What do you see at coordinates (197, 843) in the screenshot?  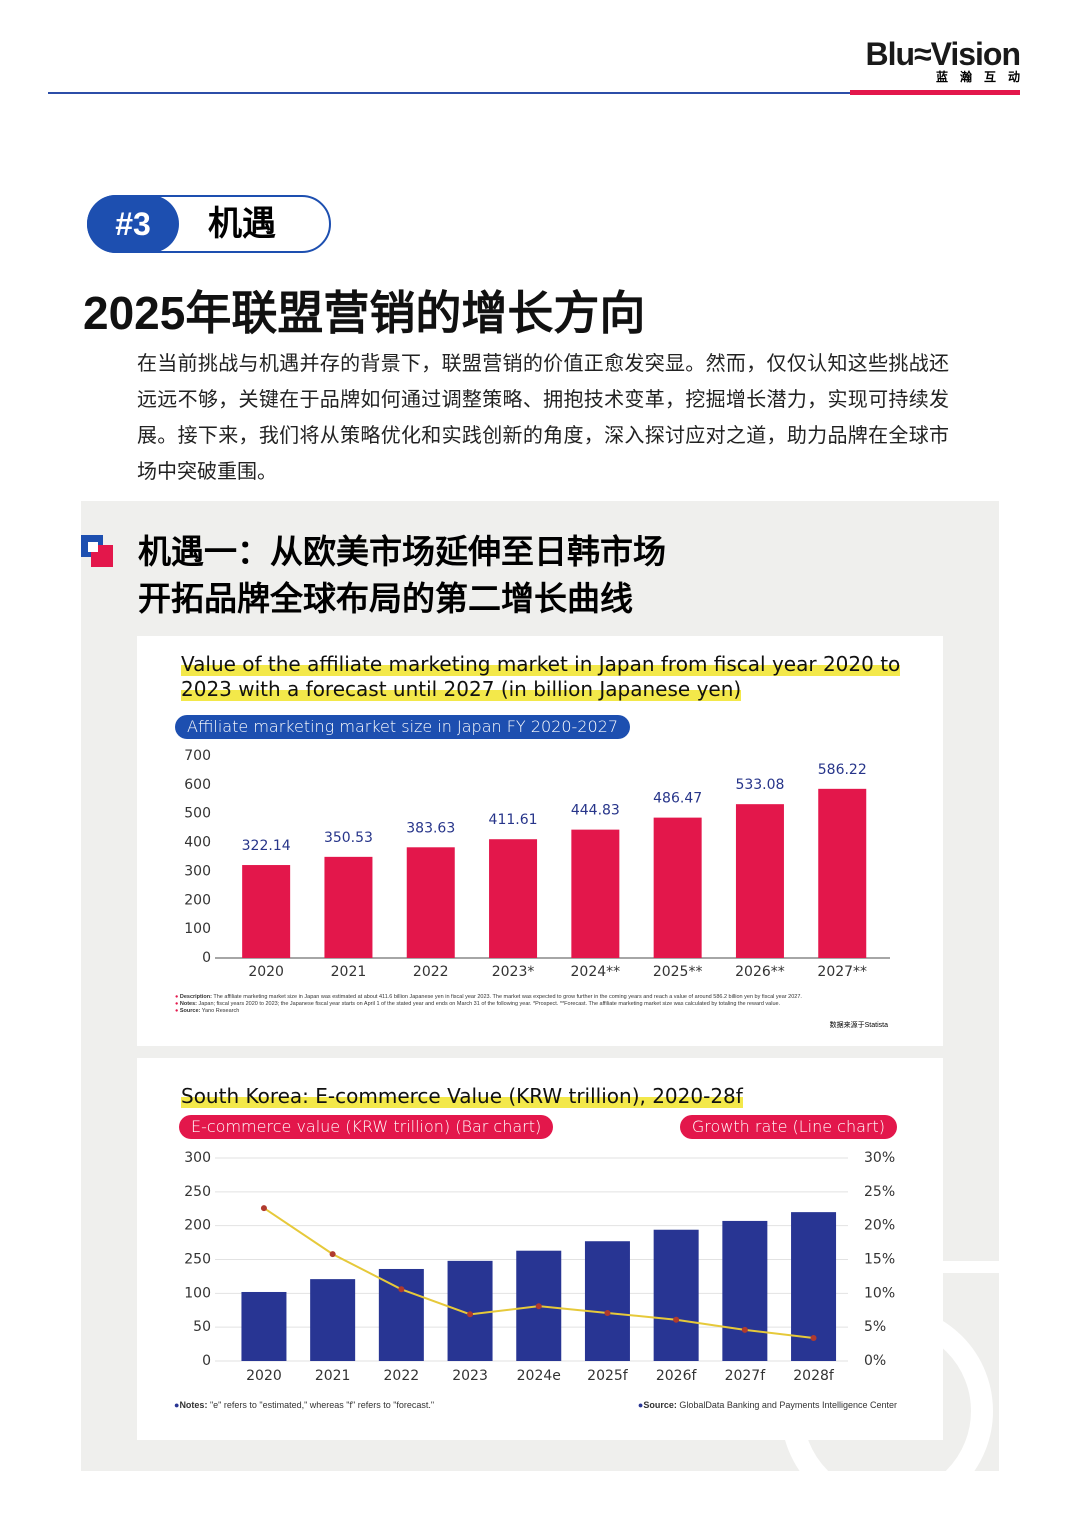 I see `y-tick-label: 400` at bounding box center [197, 843].